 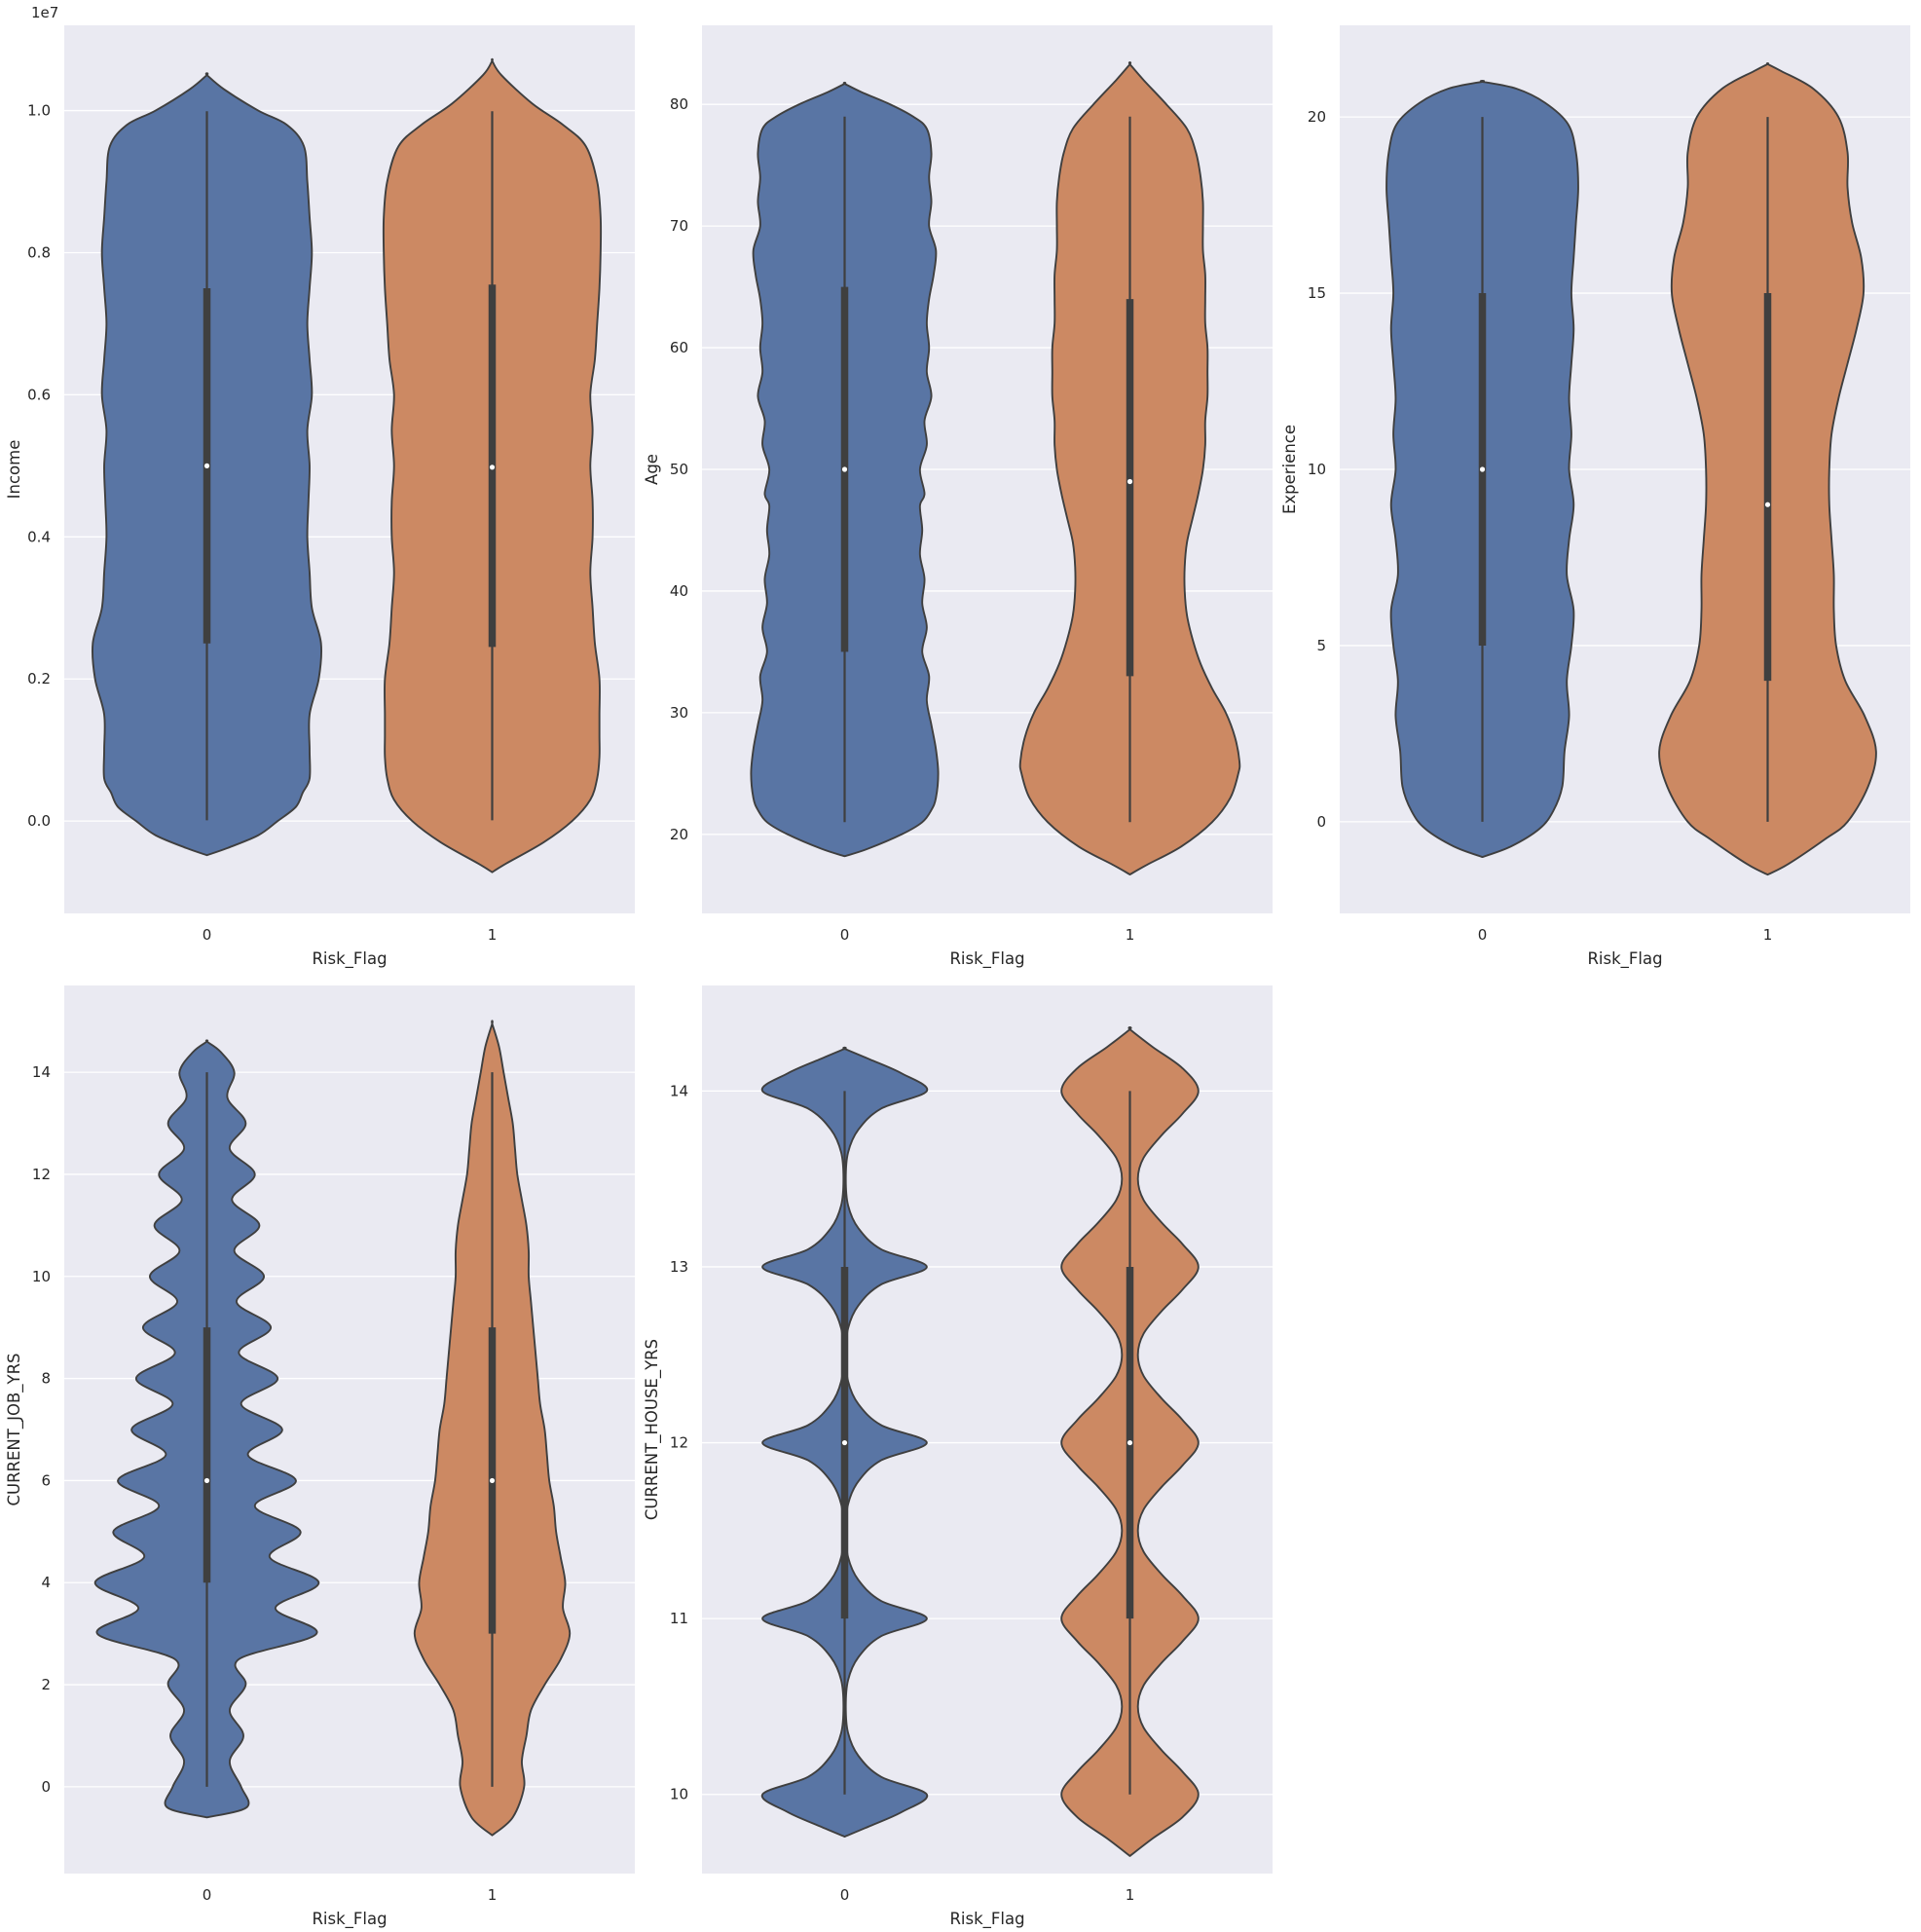 I want to click on y-offset-label: 1e7, so click(x=44, y=13).